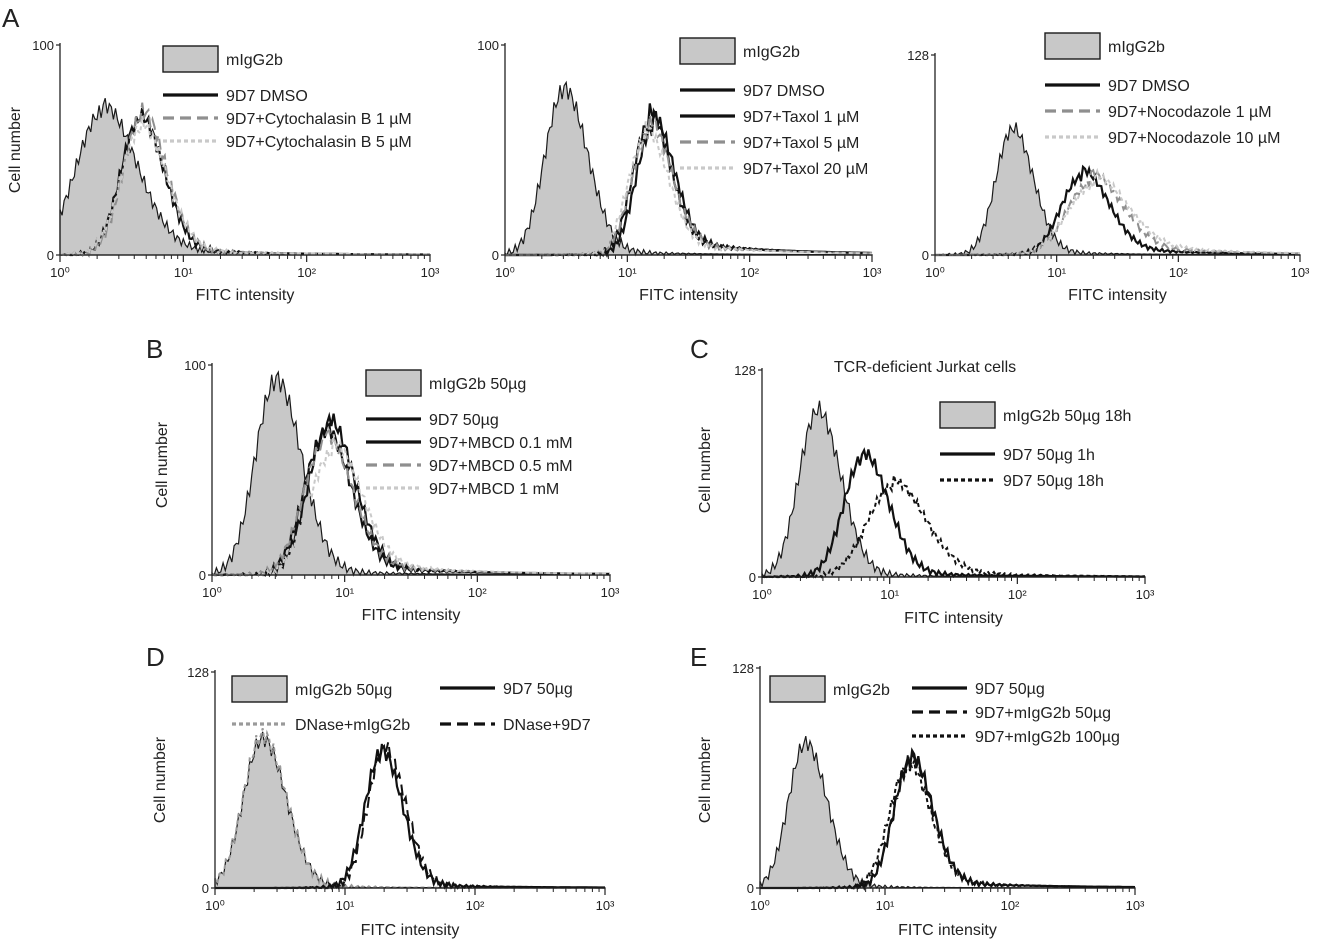 This screenshot has width=1317, height=941. Describe the element at coordinates (501, 466) in the screenshot. I see `legend-label: 9D7+MBCD 0.5 mM` at that location.